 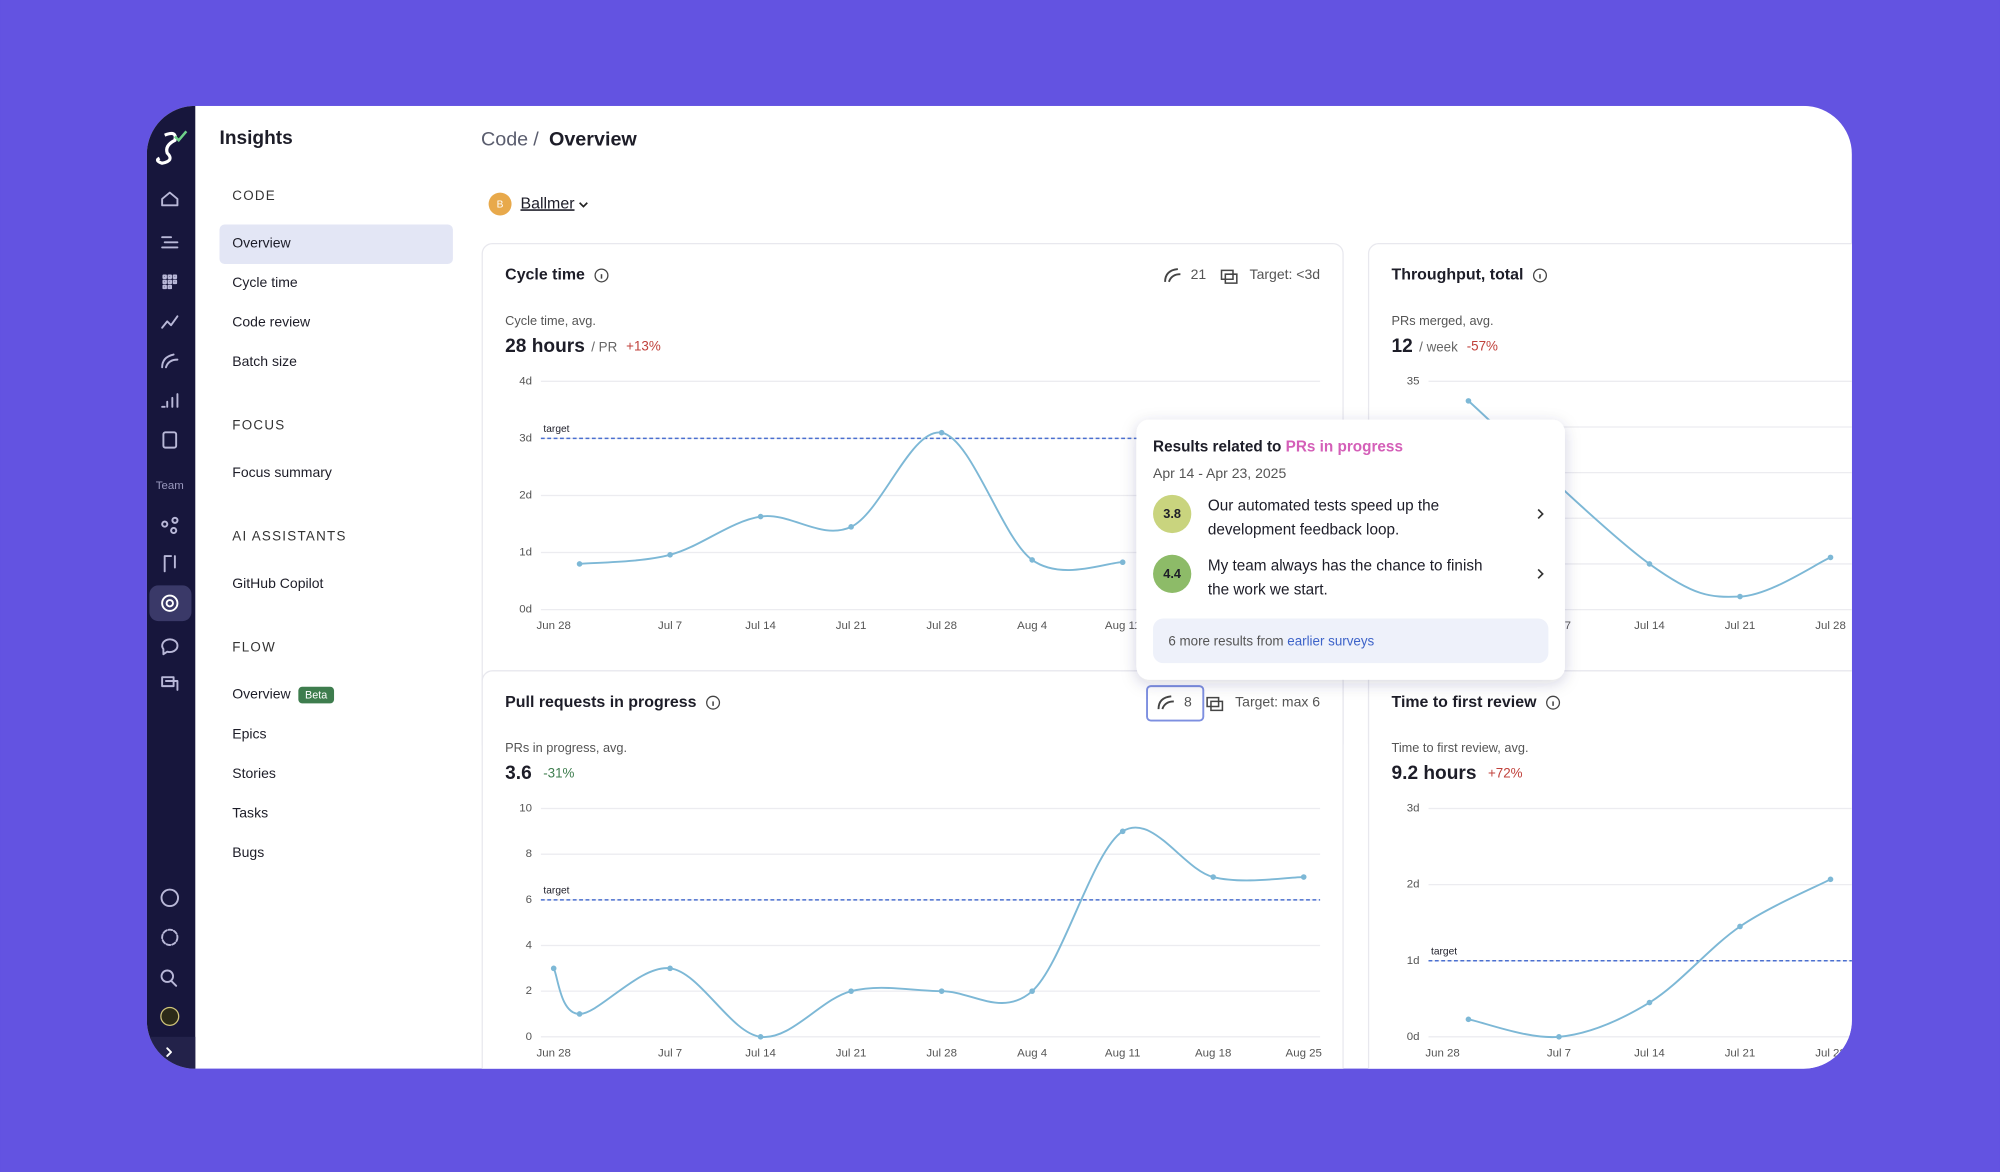 I want to click on logo, so click(x=166, y=148).